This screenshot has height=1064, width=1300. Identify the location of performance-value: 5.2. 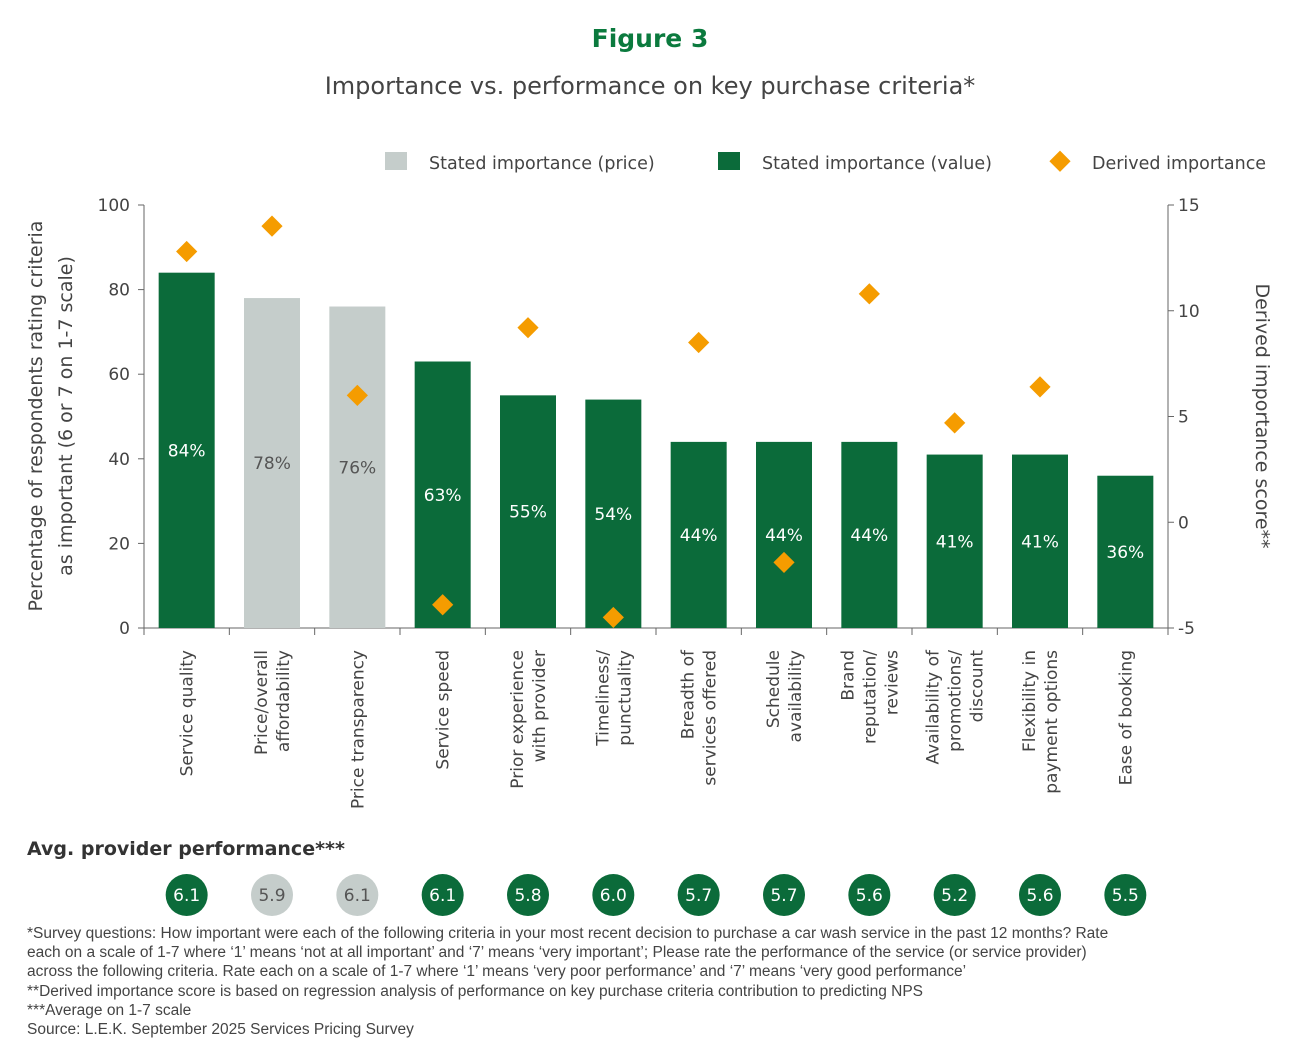
(954, 896).